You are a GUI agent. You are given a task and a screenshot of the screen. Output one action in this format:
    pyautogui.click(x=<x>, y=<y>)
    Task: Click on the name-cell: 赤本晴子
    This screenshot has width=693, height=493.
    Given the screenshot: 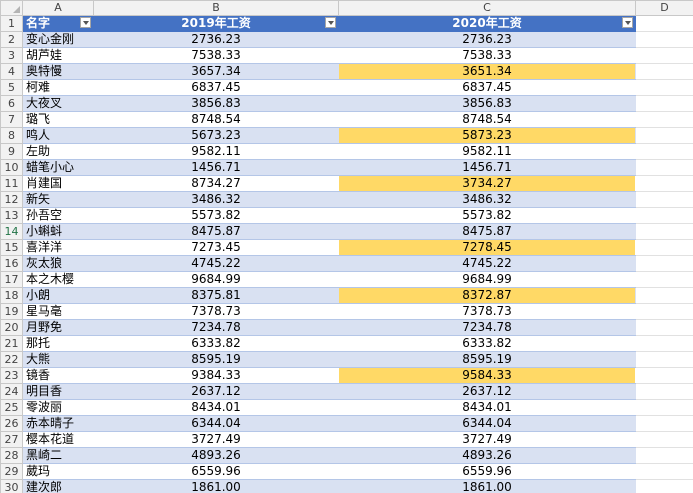 What is the action you would take?
    pyautogui.click(x=58, y=423)
    